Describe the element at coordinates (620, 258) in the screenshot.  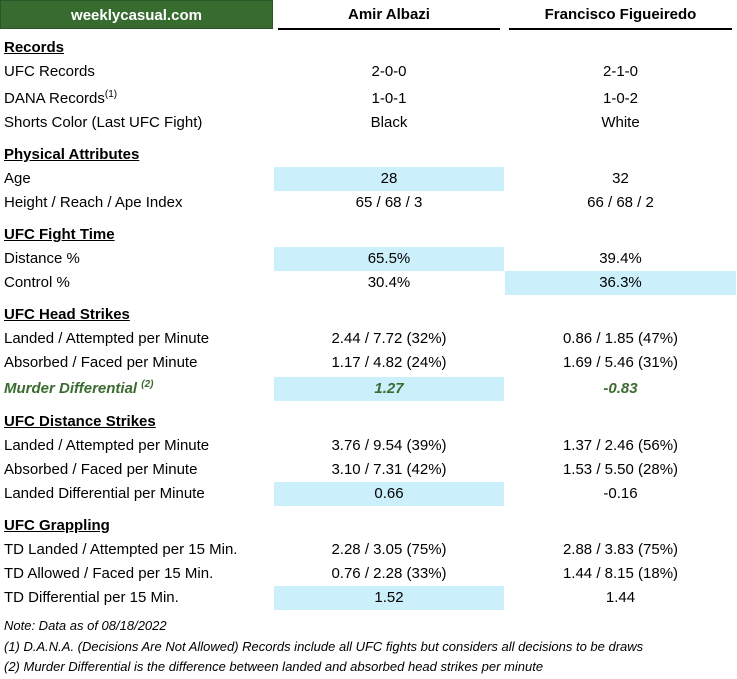
I see `fighter-b-value: 39.4%` at that location.